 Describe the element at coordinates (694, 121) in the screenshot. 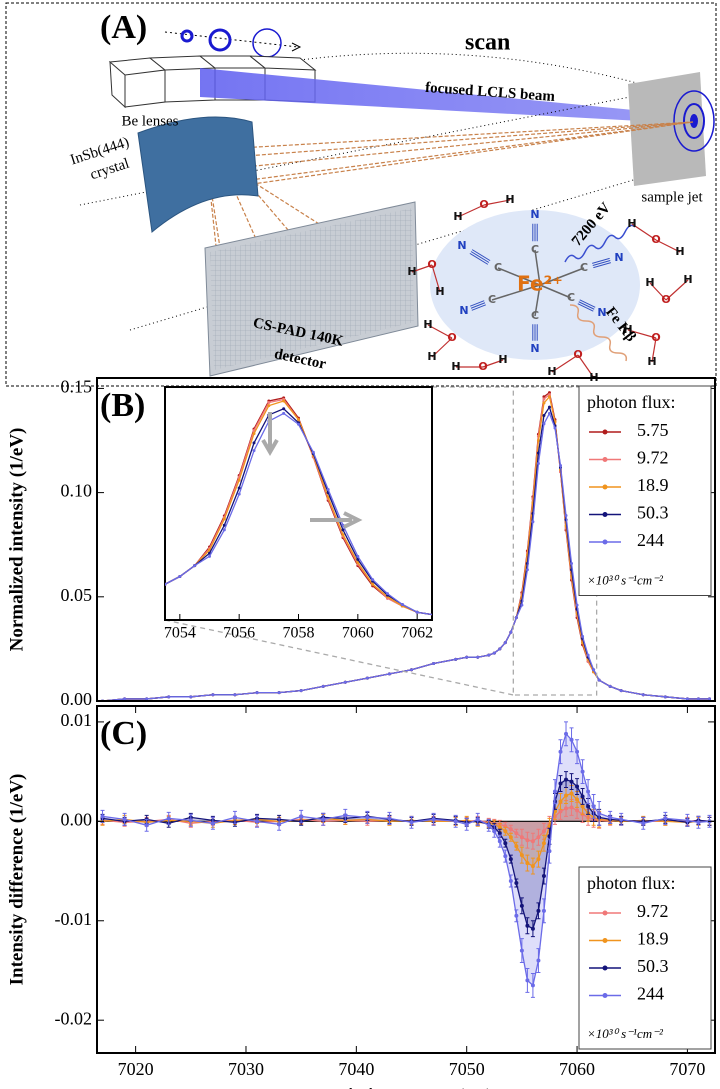

I see `focus-spot` at that location.